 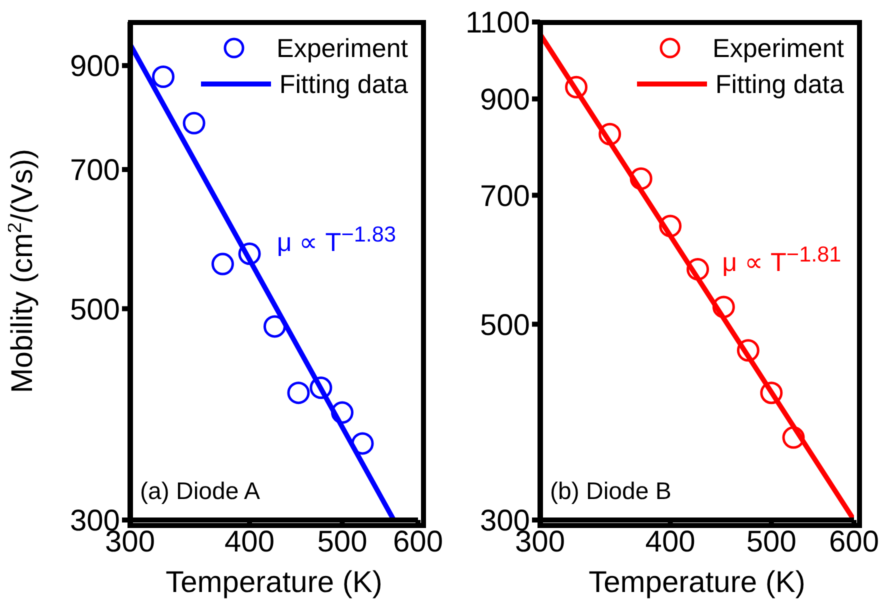 What do you see at coordinates (611, 491) in the screenshot?
I see `annotation: (b) Diode B` at bounding box center [611, 491].